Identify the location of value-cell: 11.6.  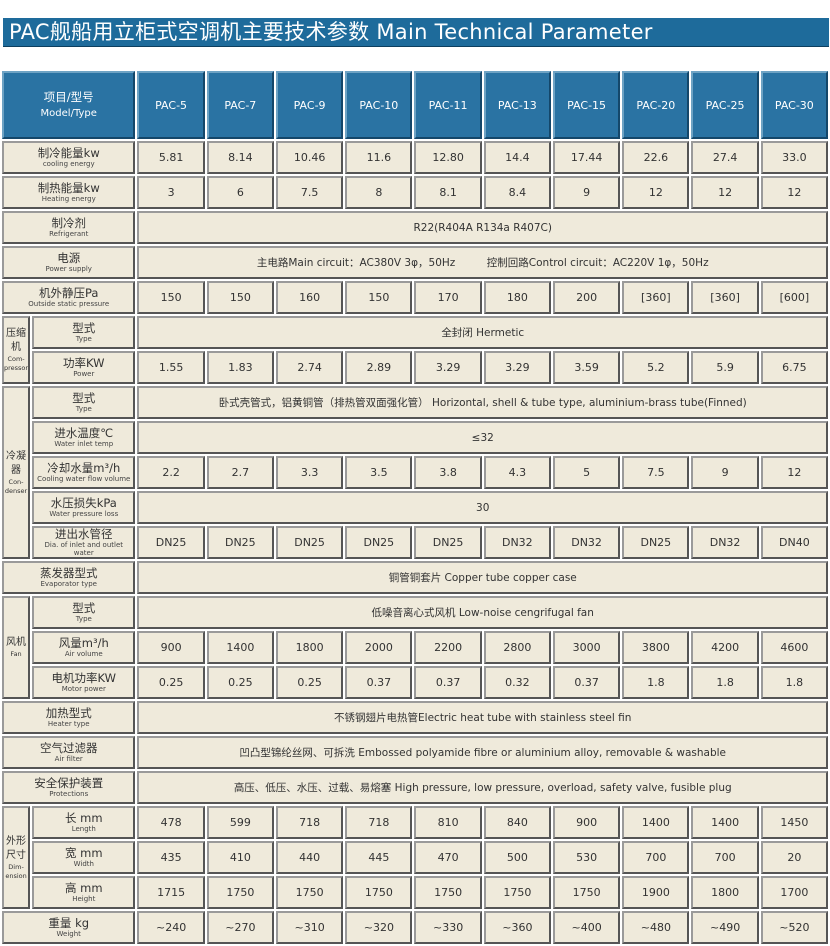
(379, 157).